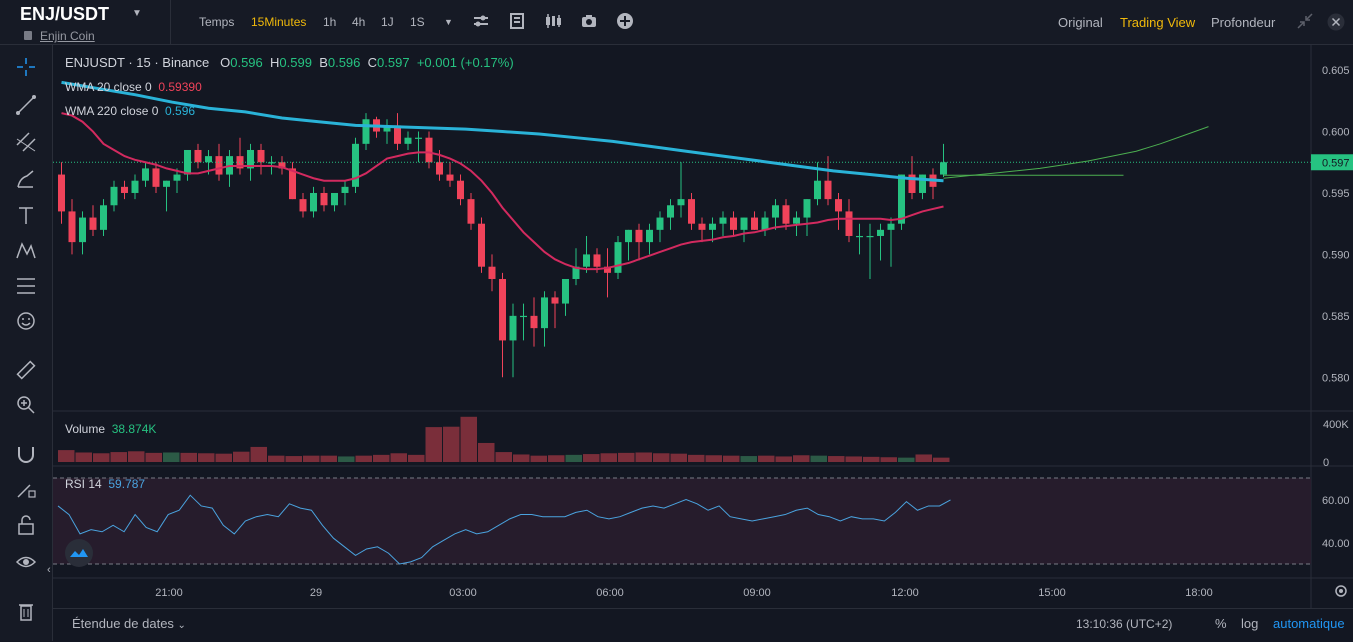 The height and width of the screenshot is (642, 1353). I want to click on collapse-toolbar-icon: ‹, so click(49, 570).